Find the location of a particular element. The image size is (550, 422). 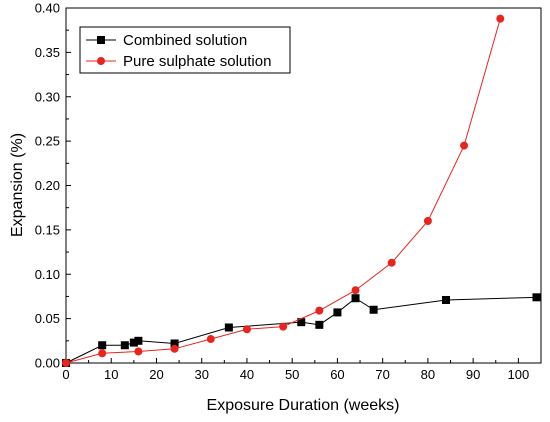

x-axis: 0 10 20 30 40 50 60 70 80 90 100 is located at coordinates (295, 370).